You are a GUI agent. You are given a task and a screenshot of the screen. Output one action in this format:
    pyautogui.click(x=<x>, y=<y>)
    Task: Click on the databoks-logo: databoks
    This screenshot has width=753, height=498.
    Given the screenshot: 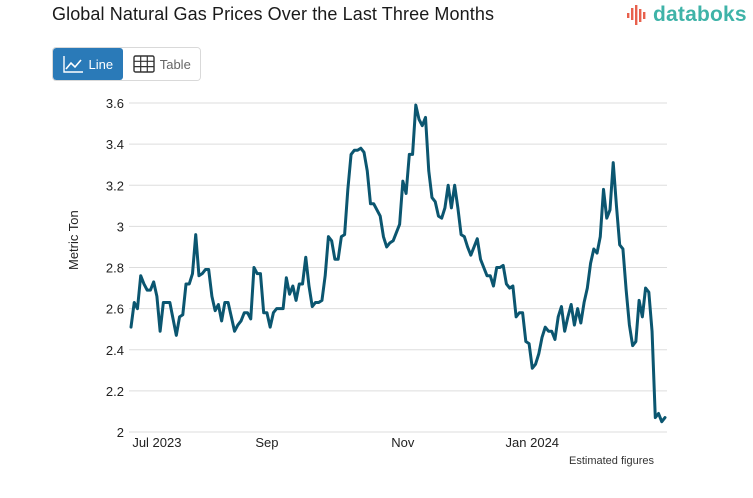 What is the action you would take?
    pyautogui.click(x=686, y=15)
    